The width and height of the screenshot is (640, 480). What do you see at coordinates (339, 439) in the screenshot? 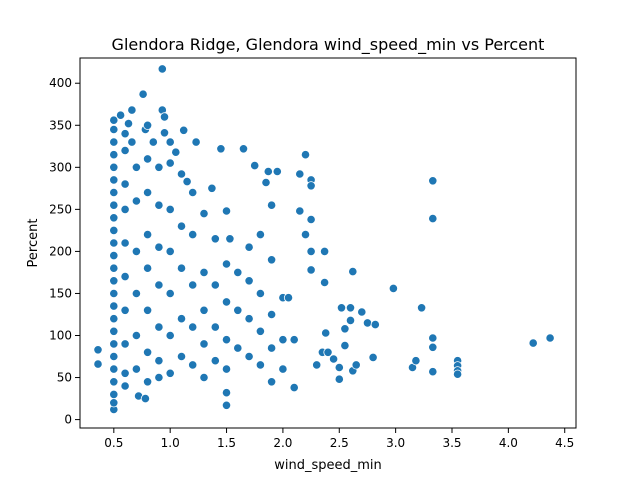
I see `x-axis: 0.5 1.0 1.5 2.0 2.5 3.0 3.5 4.0 4.5` at bounding box center [339, 439].